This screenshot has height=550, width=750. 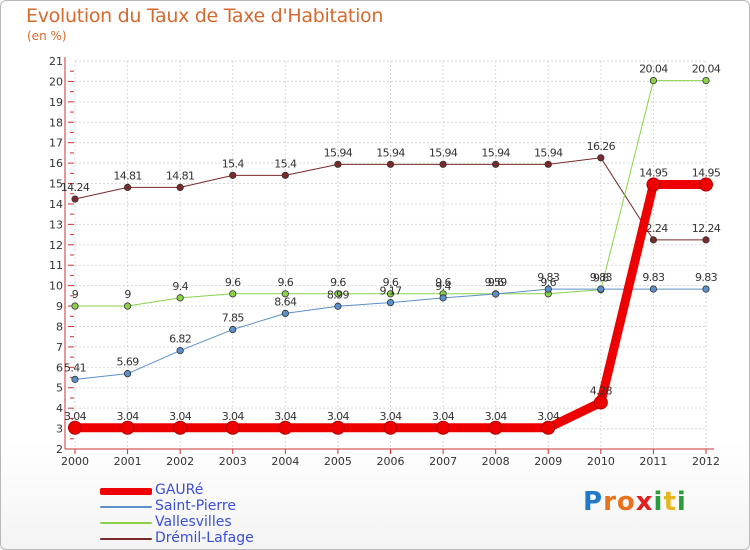 What do you see at coordinates (391, 461) in the screenshot?
I see `x-tick-label: 2006` at bounding box center [391, 461].